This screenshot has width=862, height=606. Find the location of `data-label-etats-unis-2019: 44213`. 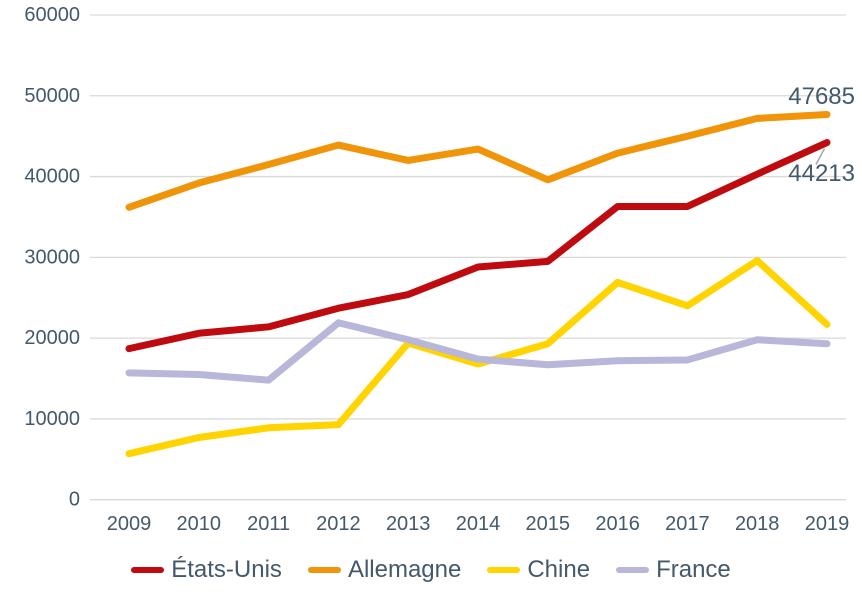

data-label-etats-unis-2019: 44213 is located at coordinates (821, 173).